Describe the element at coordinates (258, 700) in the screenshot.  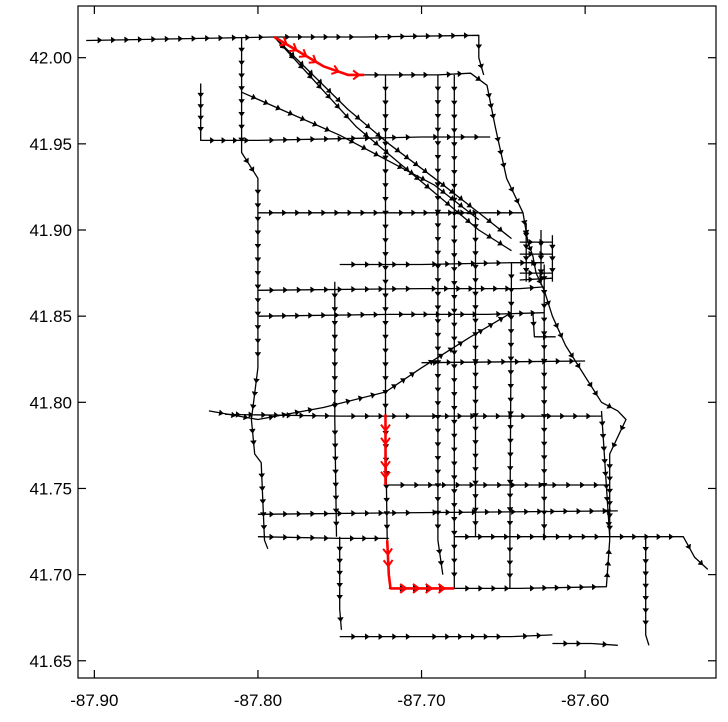
I see `x-tick-label: -87.80` at that location.